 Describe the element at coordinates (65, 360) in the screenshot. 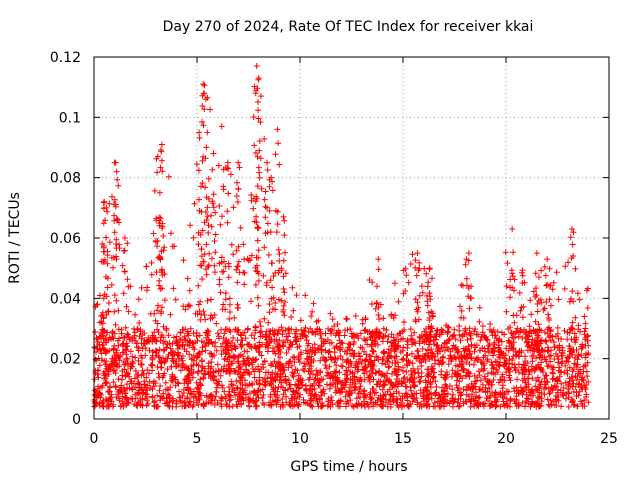

I see `y-tick-label: 0.02` at that location.